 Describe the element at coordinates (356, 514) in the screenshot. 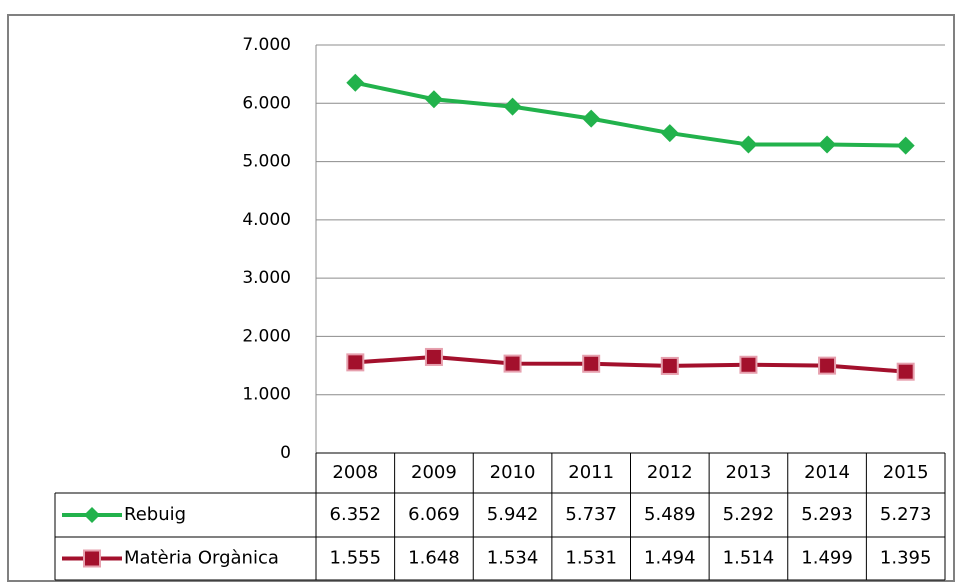

I see `table-value: 6.352` at that location.